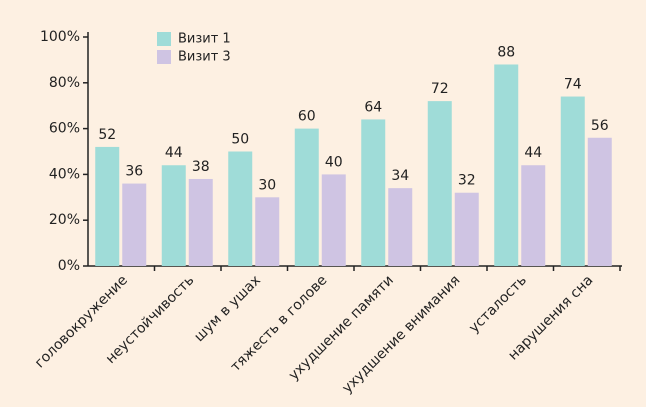 The height and width of the screenshot is (407, 646). I want to click on value-label: 64, so click(373, 107).